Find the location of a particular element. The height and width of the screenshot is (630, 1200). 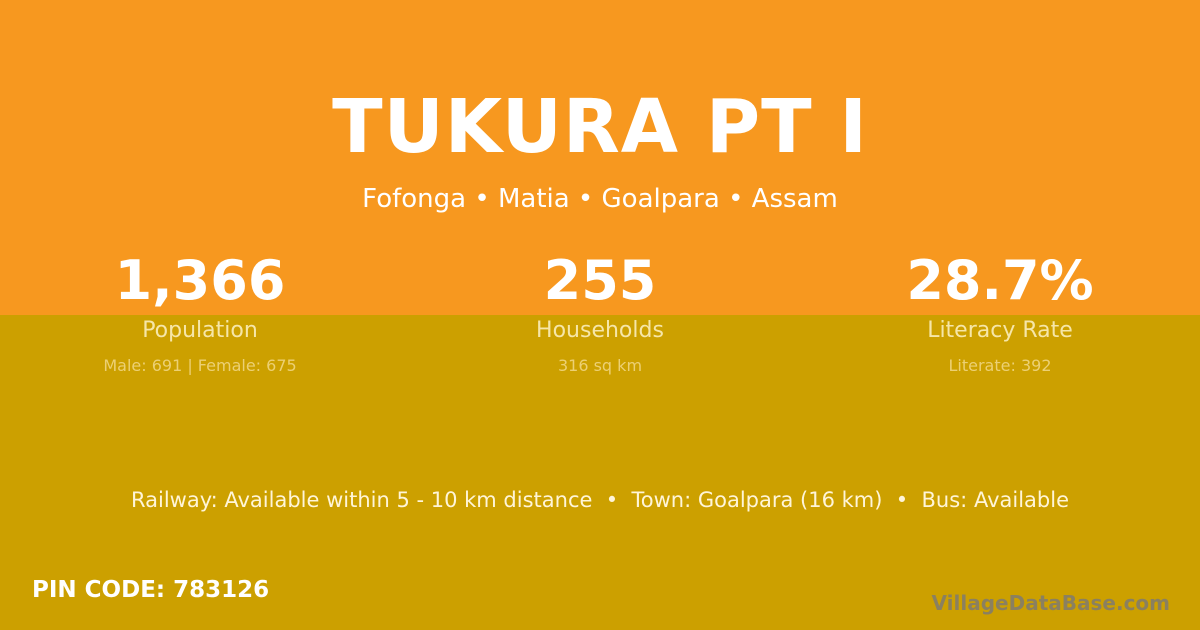

stat-sub: 316 sq km is located at coordinates (600, 365).